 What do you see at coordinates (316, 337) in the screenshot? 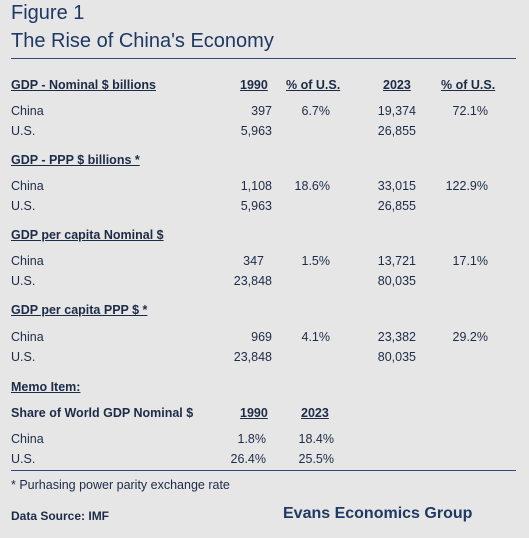
I see `pct-1990: 4.1%` at bounding box center [316, 337].